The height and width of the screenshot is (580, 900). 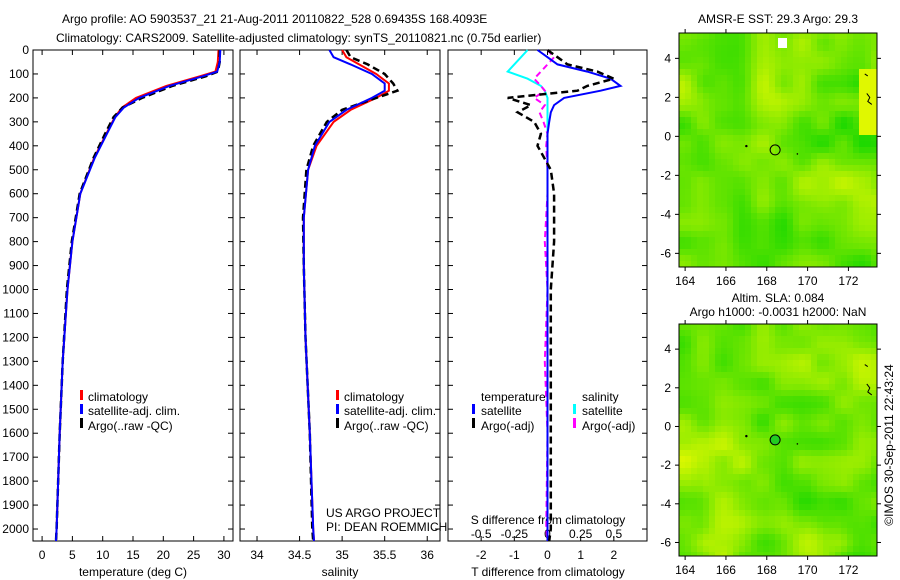 What do you see at coordinates (19, 146) in the screenshot?
I see `y-tick-label: 400` at bounding box center [19, 146].